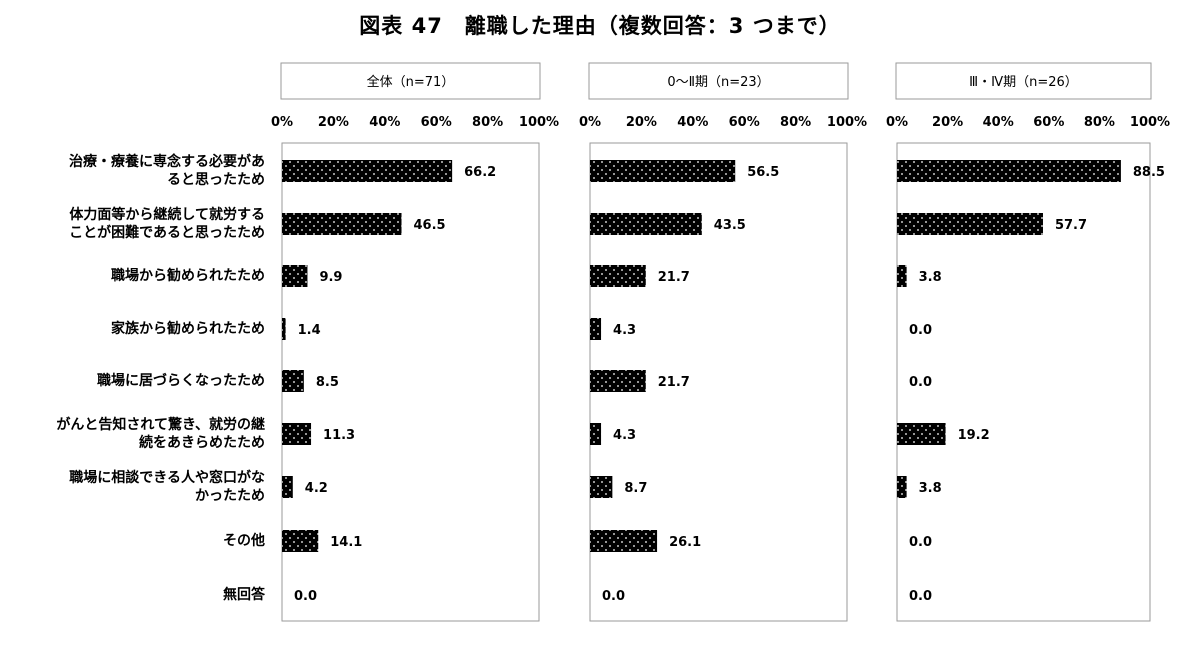 The image size is (1200, 645). I want to click on category-label-line: その他, so click(244, 541).